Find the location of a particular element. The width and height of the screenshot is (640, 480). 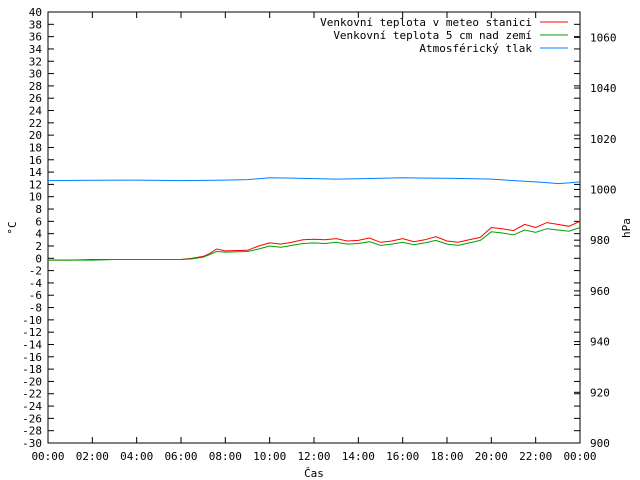

y-tick-label: 34 is located at coordinates (36, 49).